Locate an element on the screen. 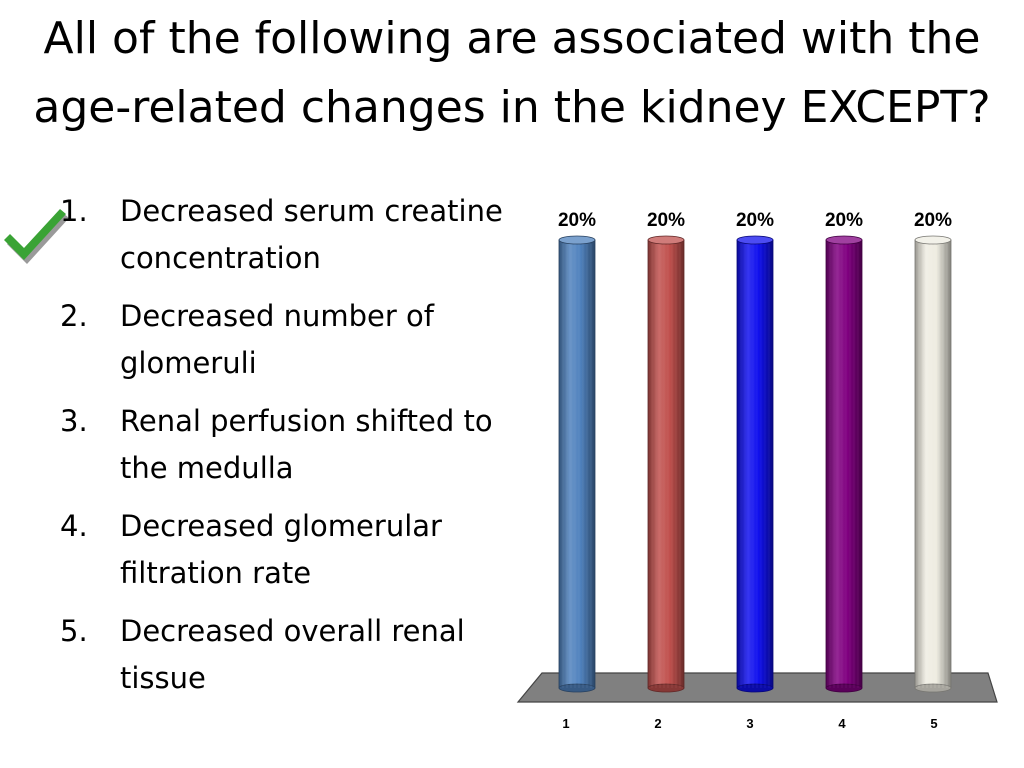 This screenshot has height=768, width=1024. answer-item-1: 1. Decreased serum creatine concentration is located at coordinates (285, 235).